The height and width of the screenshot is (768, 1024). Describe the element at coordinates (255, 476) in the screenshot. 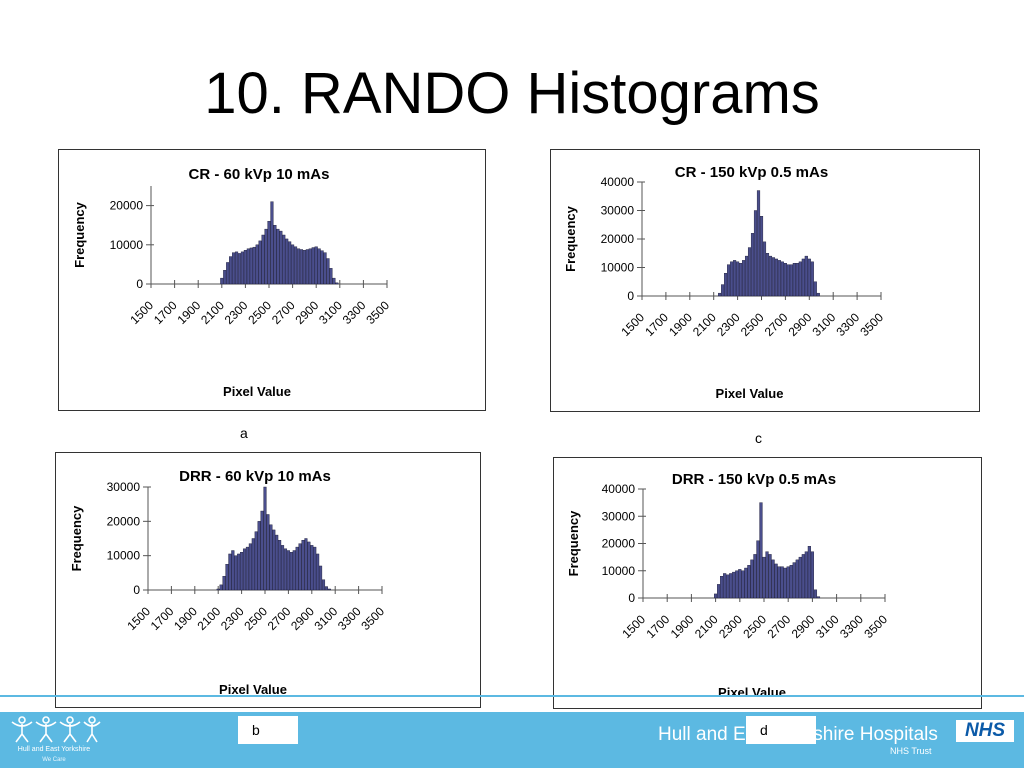

I see `chart-title: DRR - 60 kVp 10 mAs` at that location.